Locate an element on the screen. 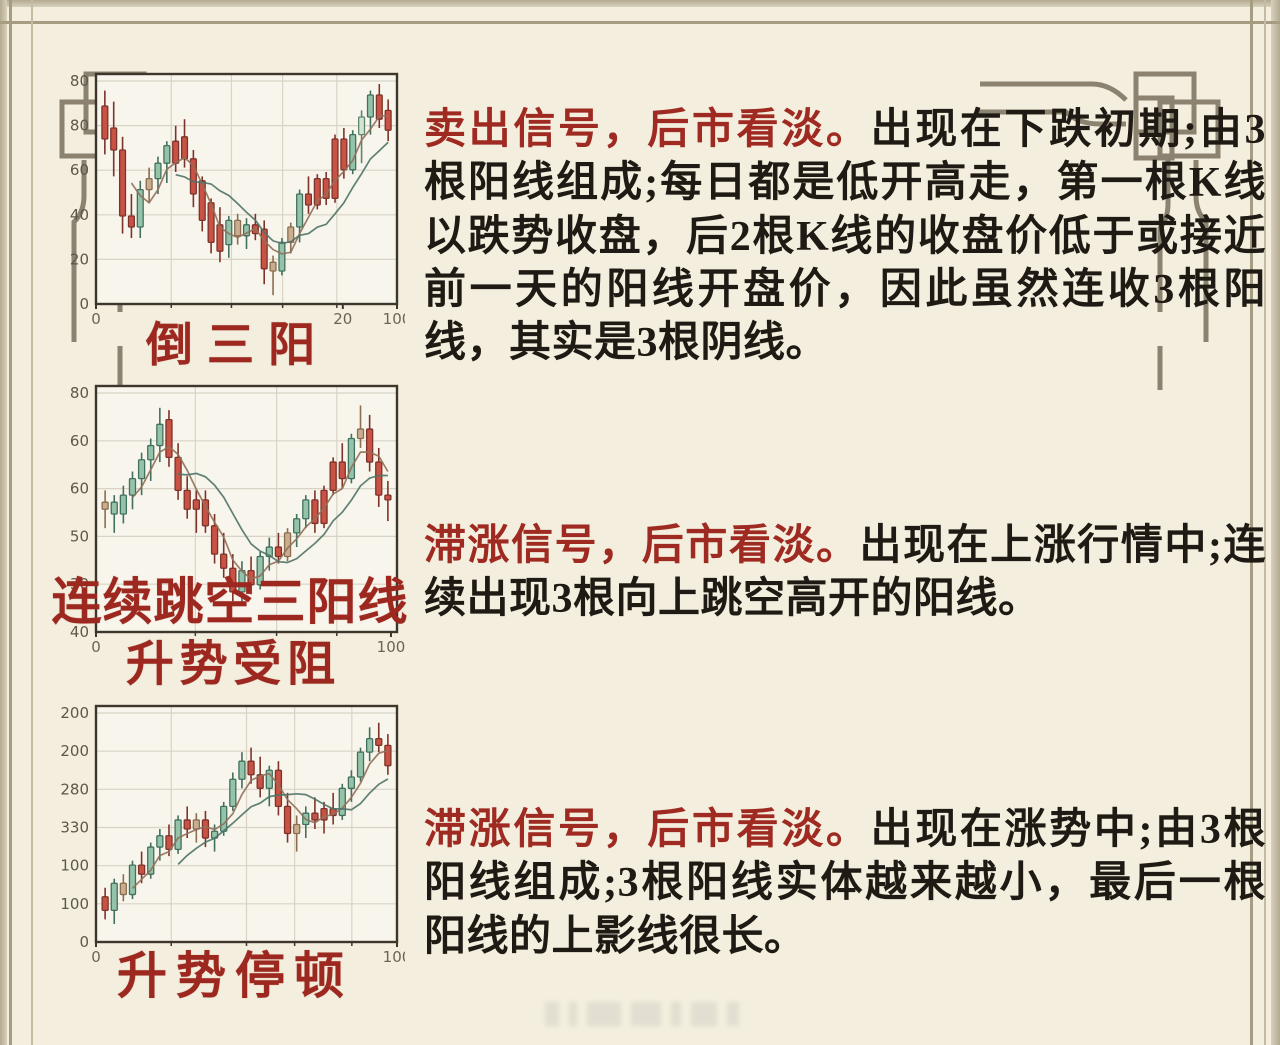  signal-body-2: 出现在上涨行情中;连续出现3根向上跳空高开的阳线。 is located at coordinates (845, 573).